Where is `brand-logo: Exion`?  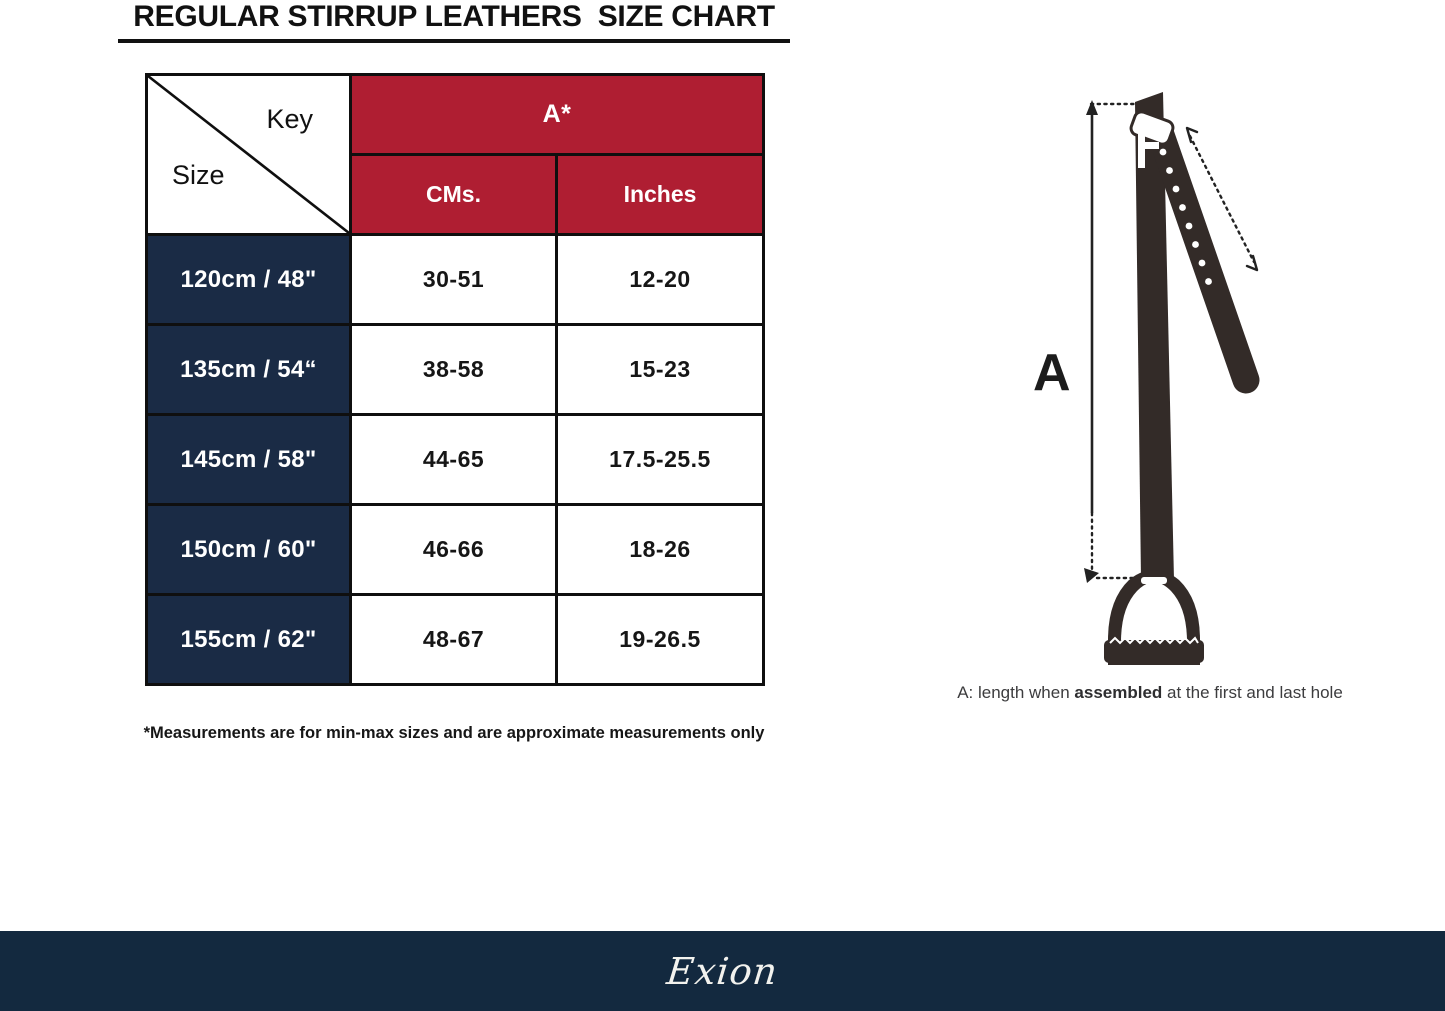
brand-logo: Exion is located at coordinates (722, 971).